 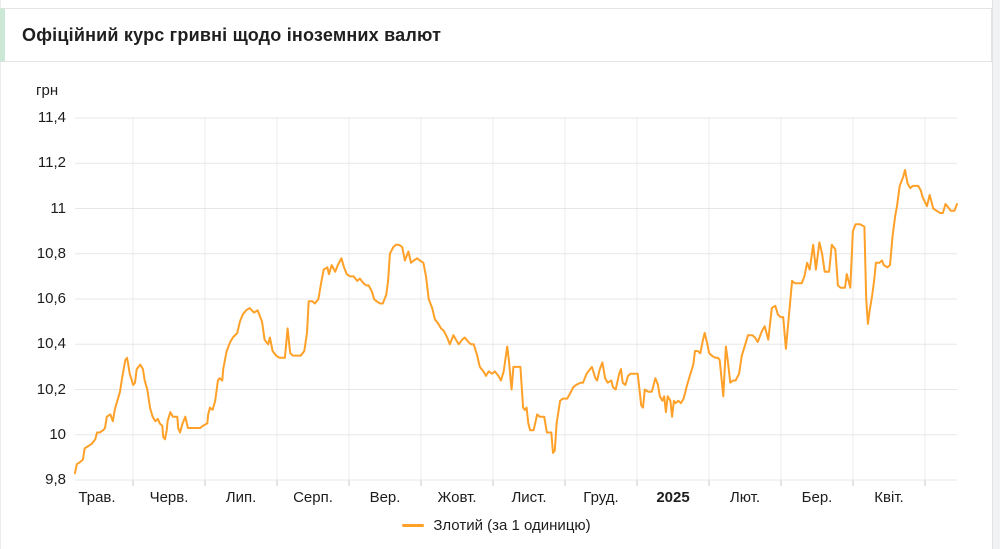 I want to click on y-tick-label: 10, so click(x=57, y=434).